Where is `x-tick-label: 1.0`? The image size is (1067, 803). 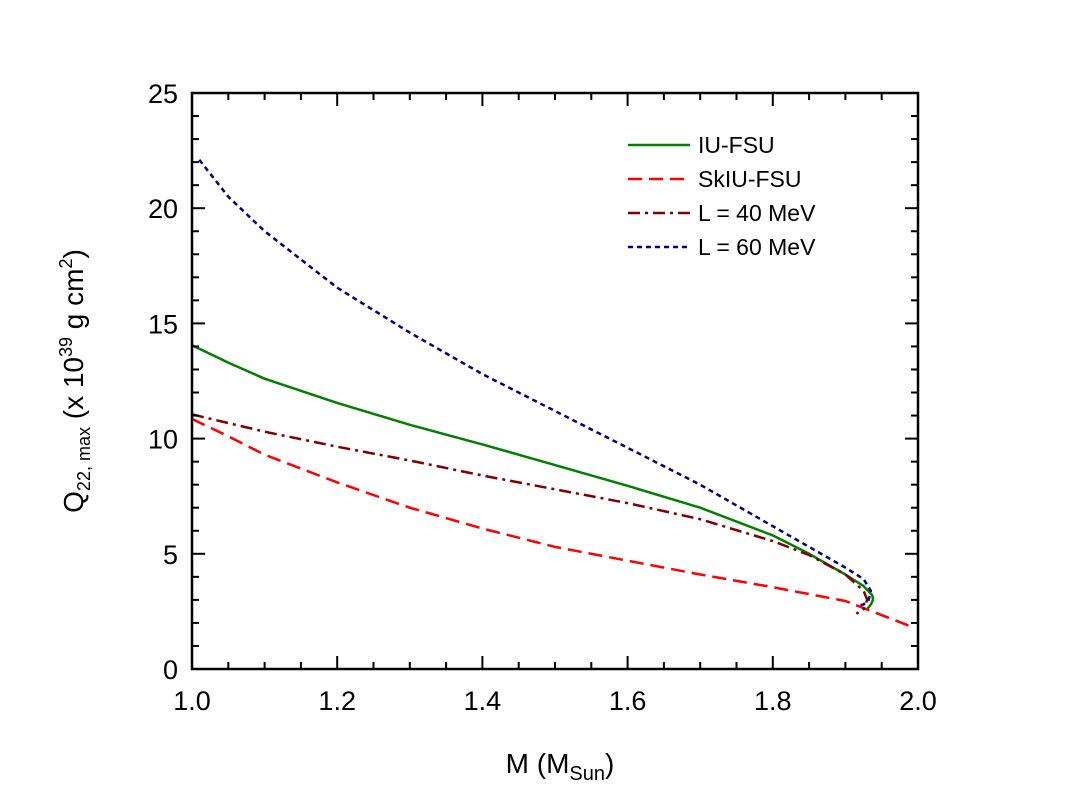 x-tick-label: 1.0 is located at coordinates (192, 701).